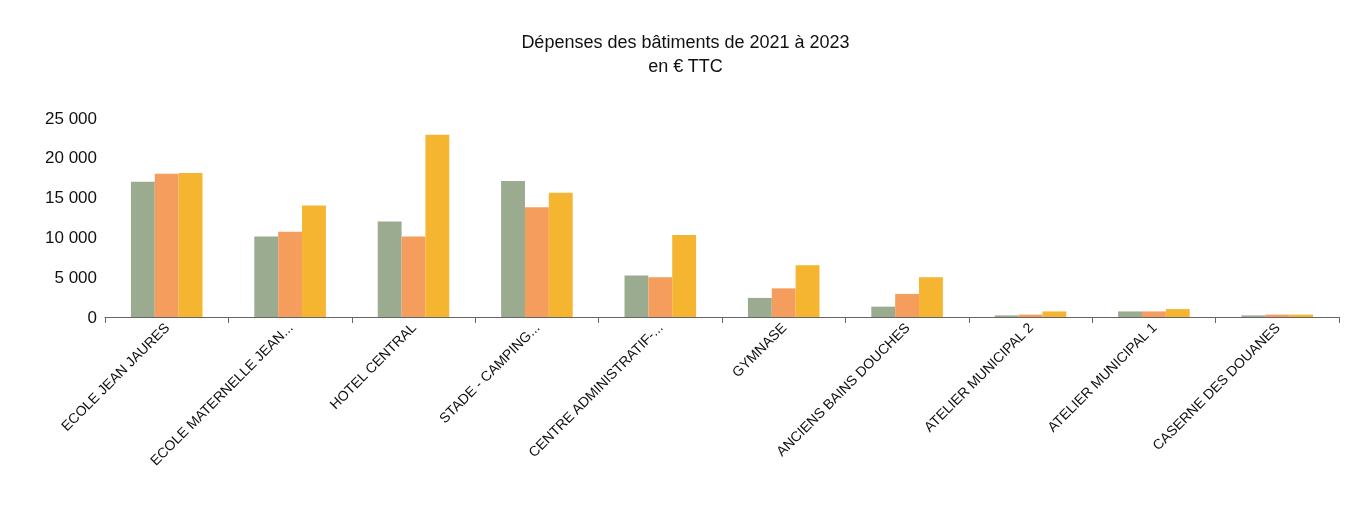 The height and width of the screenshot is (522, 1371). What do you see at coordinates (92, 317) in the screenshot?
I see `y-tick-label: 0` at bounding box center [92, 317].